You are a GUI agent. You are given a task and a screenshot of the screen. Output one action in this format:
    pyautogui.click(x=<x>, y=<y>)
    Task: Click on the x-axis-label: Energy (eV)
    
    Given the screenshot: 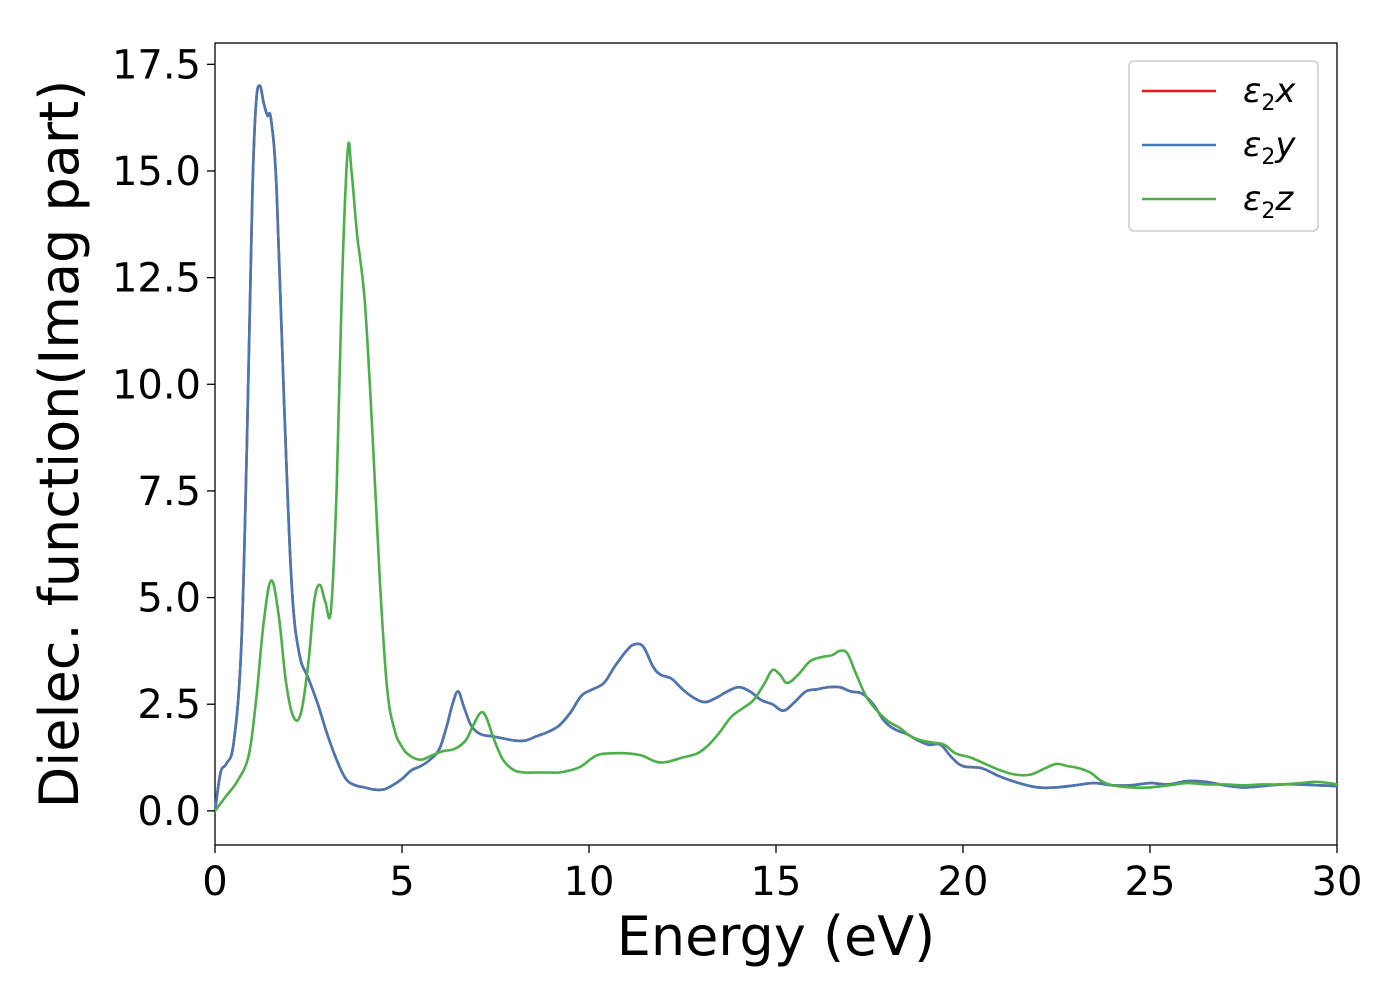 What is the action you would take?
    pyautogui.click(x=776, y=936)
    